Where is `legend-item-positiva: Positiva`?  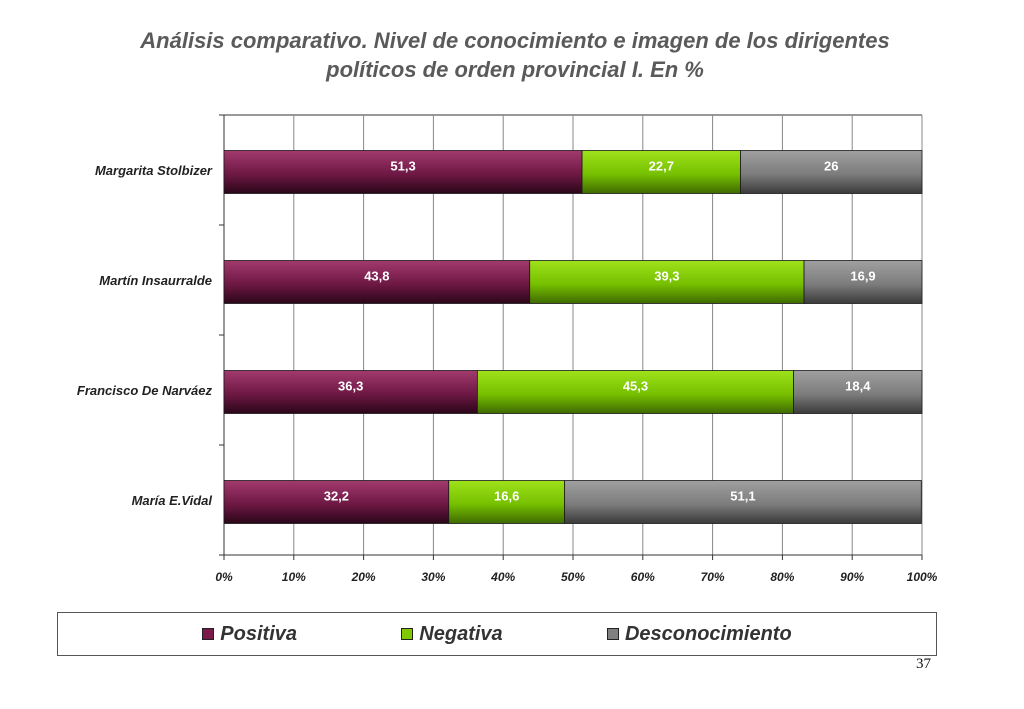
legend-item-positiva: Positiva is located at coordinates (249, 634).